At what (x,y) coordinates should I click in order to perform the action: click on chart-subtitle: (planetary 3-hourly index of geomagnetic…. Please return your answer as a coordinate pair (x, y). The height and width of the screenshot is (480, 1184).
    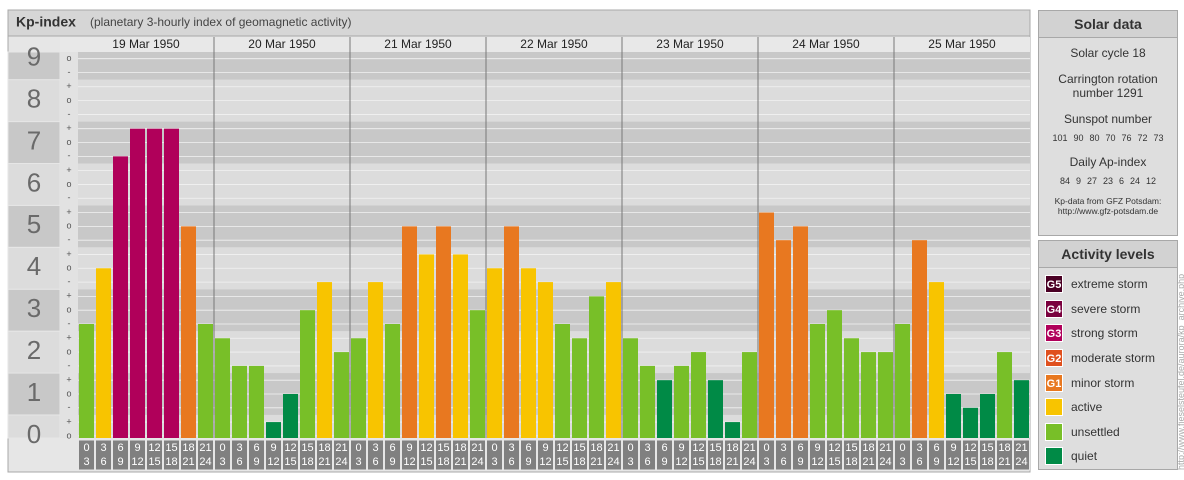
    Looking at the image, I should click on (220, 22).